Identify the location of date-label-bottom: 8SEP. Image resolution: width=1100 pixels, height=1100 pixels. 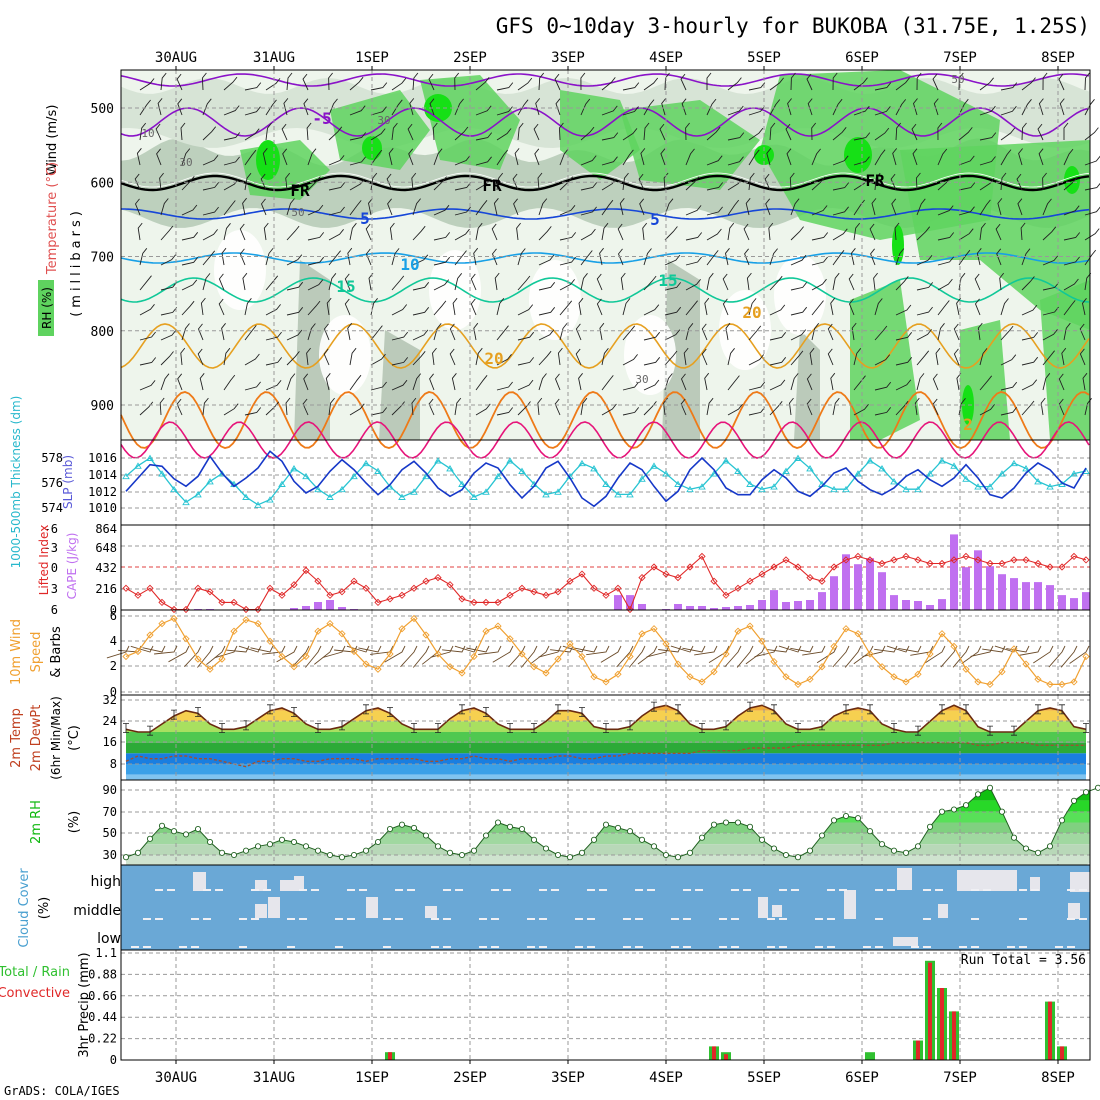
(1058, 1078).